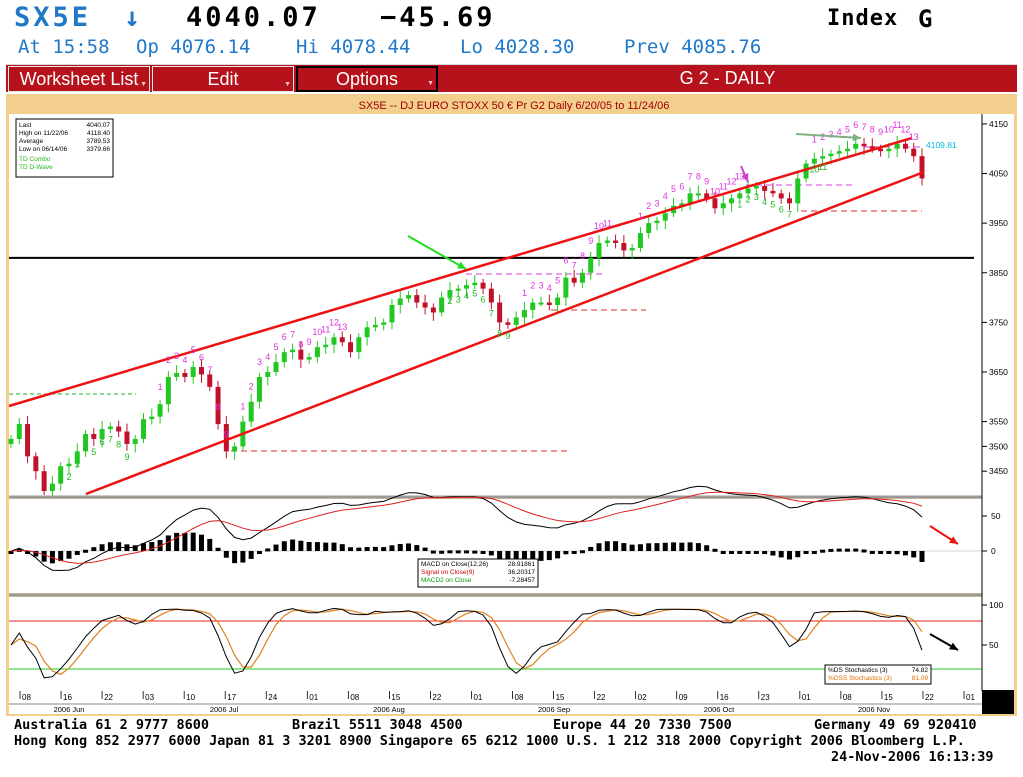 The width and height of the screenshot is (1023, 777). I want to click on price-tick-label: 3500, so click(998, 446).